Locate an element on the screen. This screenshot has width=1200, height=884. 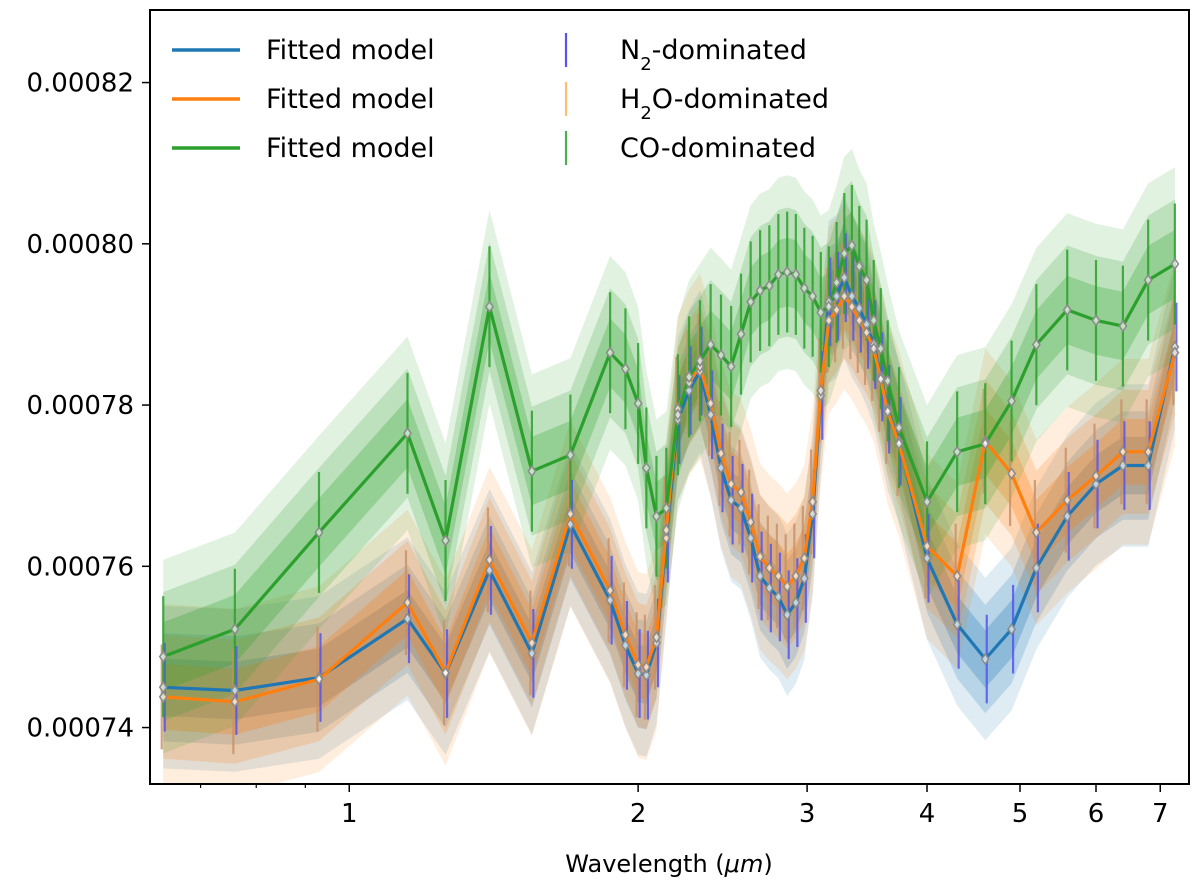
legend-label: Fitted model is located at coordinates (350, 50).